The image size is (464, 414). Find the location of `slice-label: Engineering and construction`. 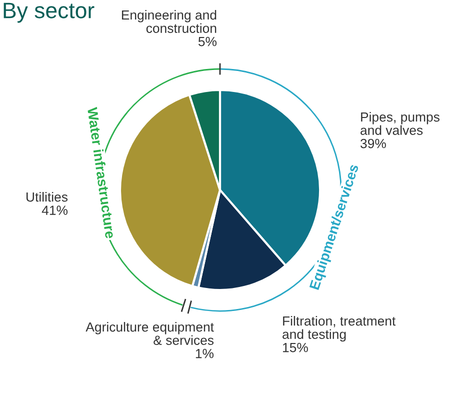

slice-label: Engineering and construction is located at coordinates (169, 21).